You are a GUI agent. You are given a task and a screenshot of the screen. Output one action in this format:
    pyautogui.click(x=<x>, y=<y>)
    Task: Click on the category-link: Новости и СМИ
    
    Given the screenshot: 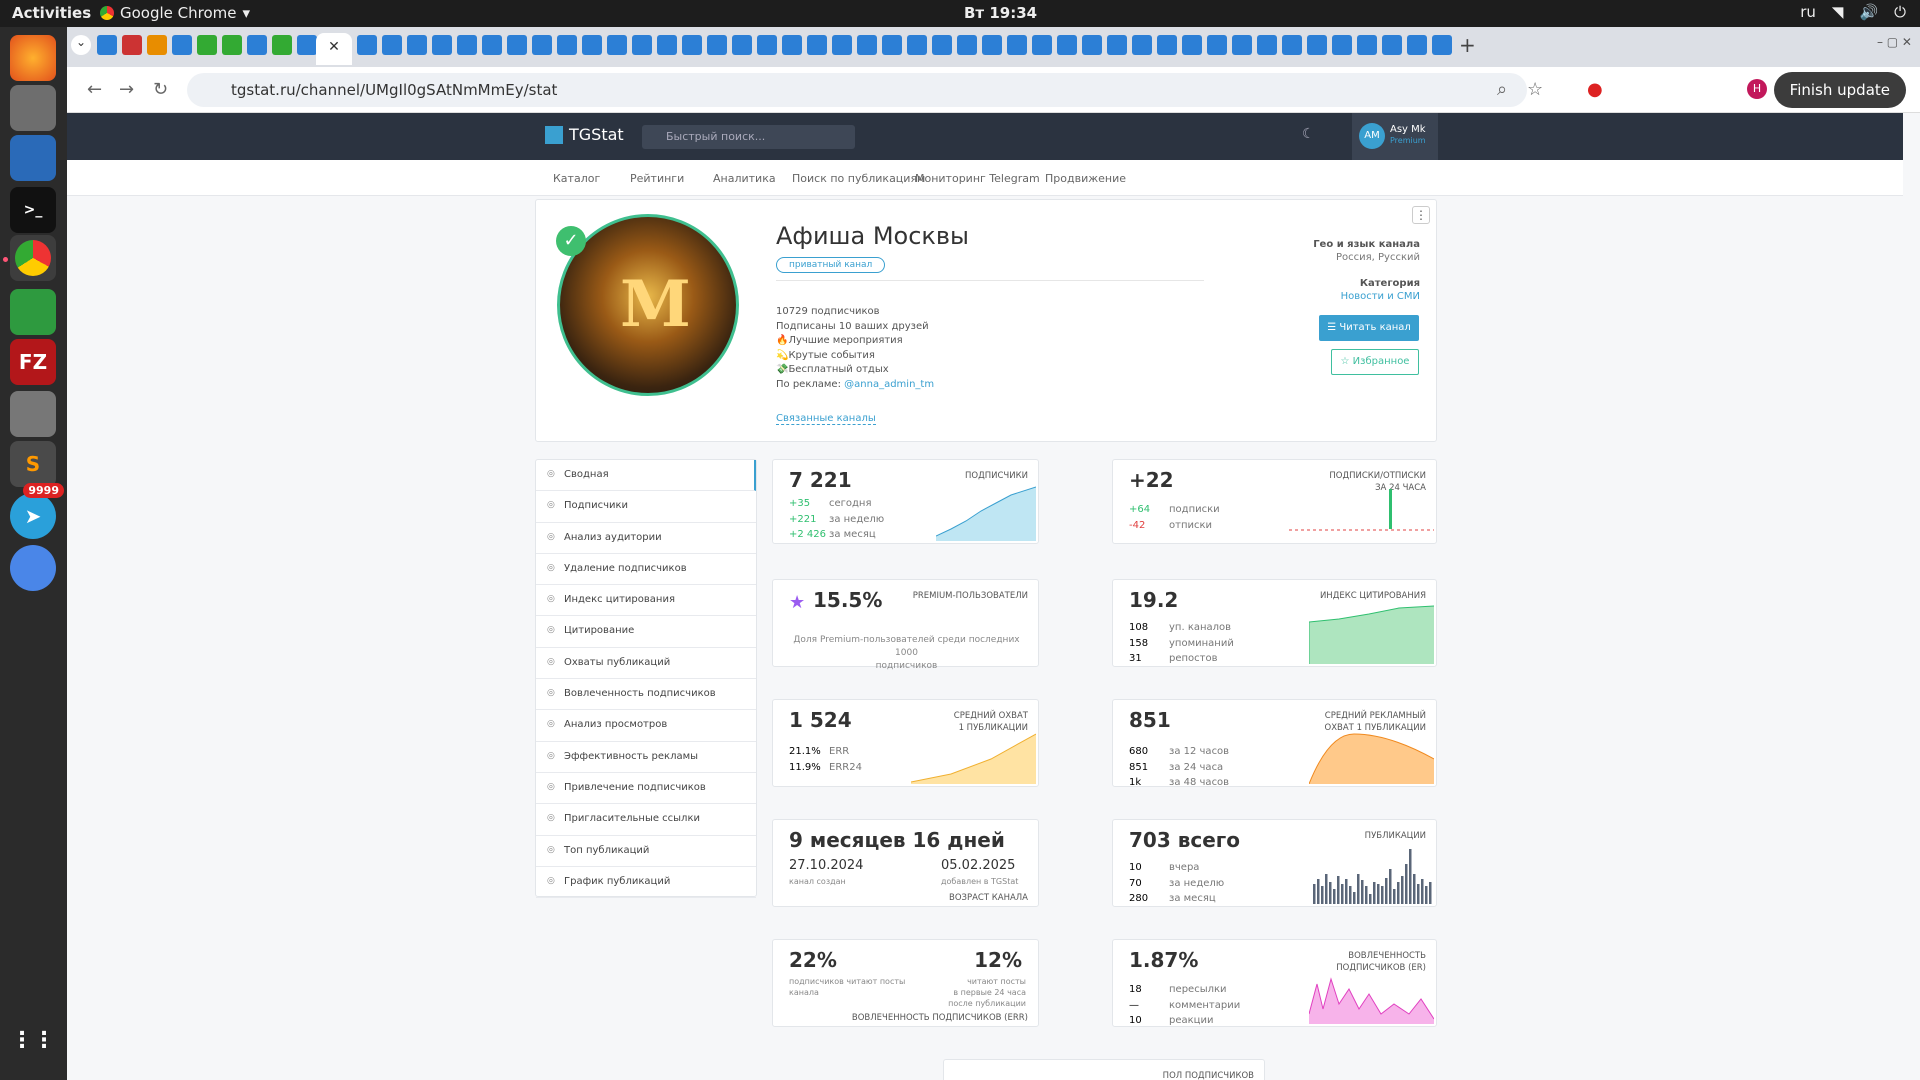 What is the action you would take?
    pyautogui.click(x=1380, y=296)
    